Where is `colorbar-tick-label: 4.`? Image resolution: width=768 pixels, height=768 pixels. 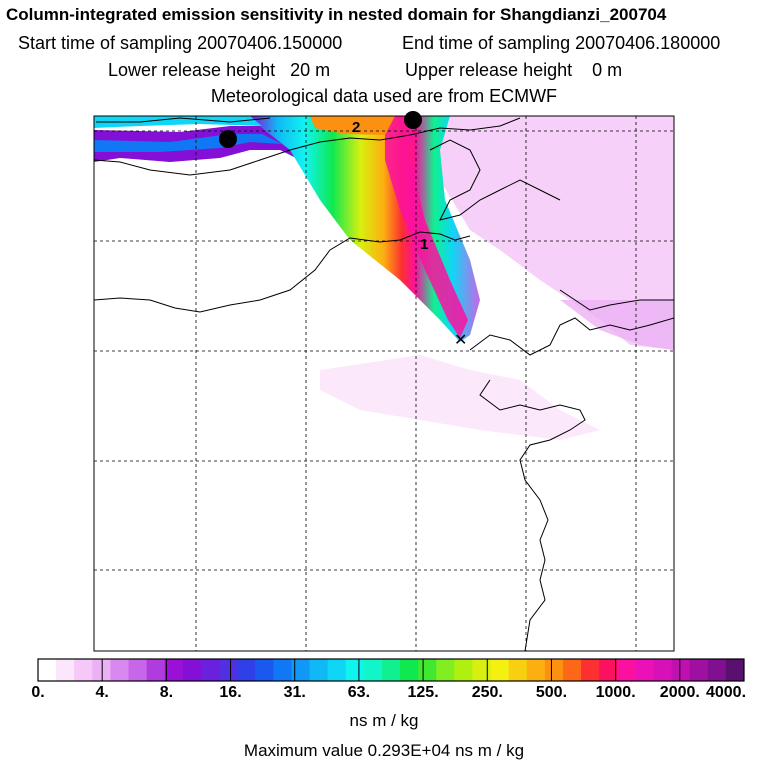 colorbar-tick-label: 4. is located at coordinates (102, 692).